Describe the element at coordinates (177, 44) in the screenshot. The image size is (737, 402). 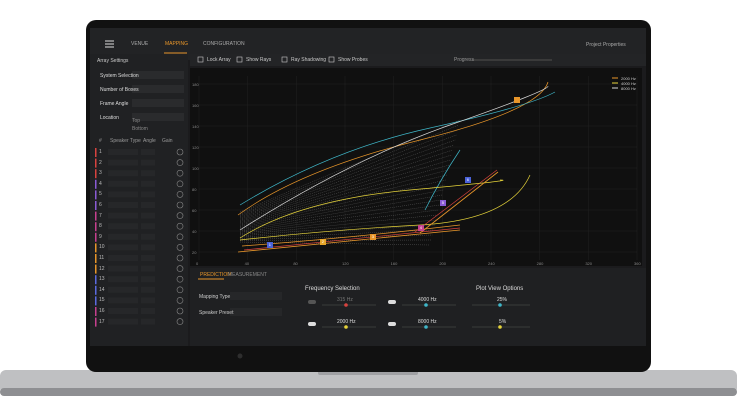
I see `nav-tab: MAPPING` at that location.